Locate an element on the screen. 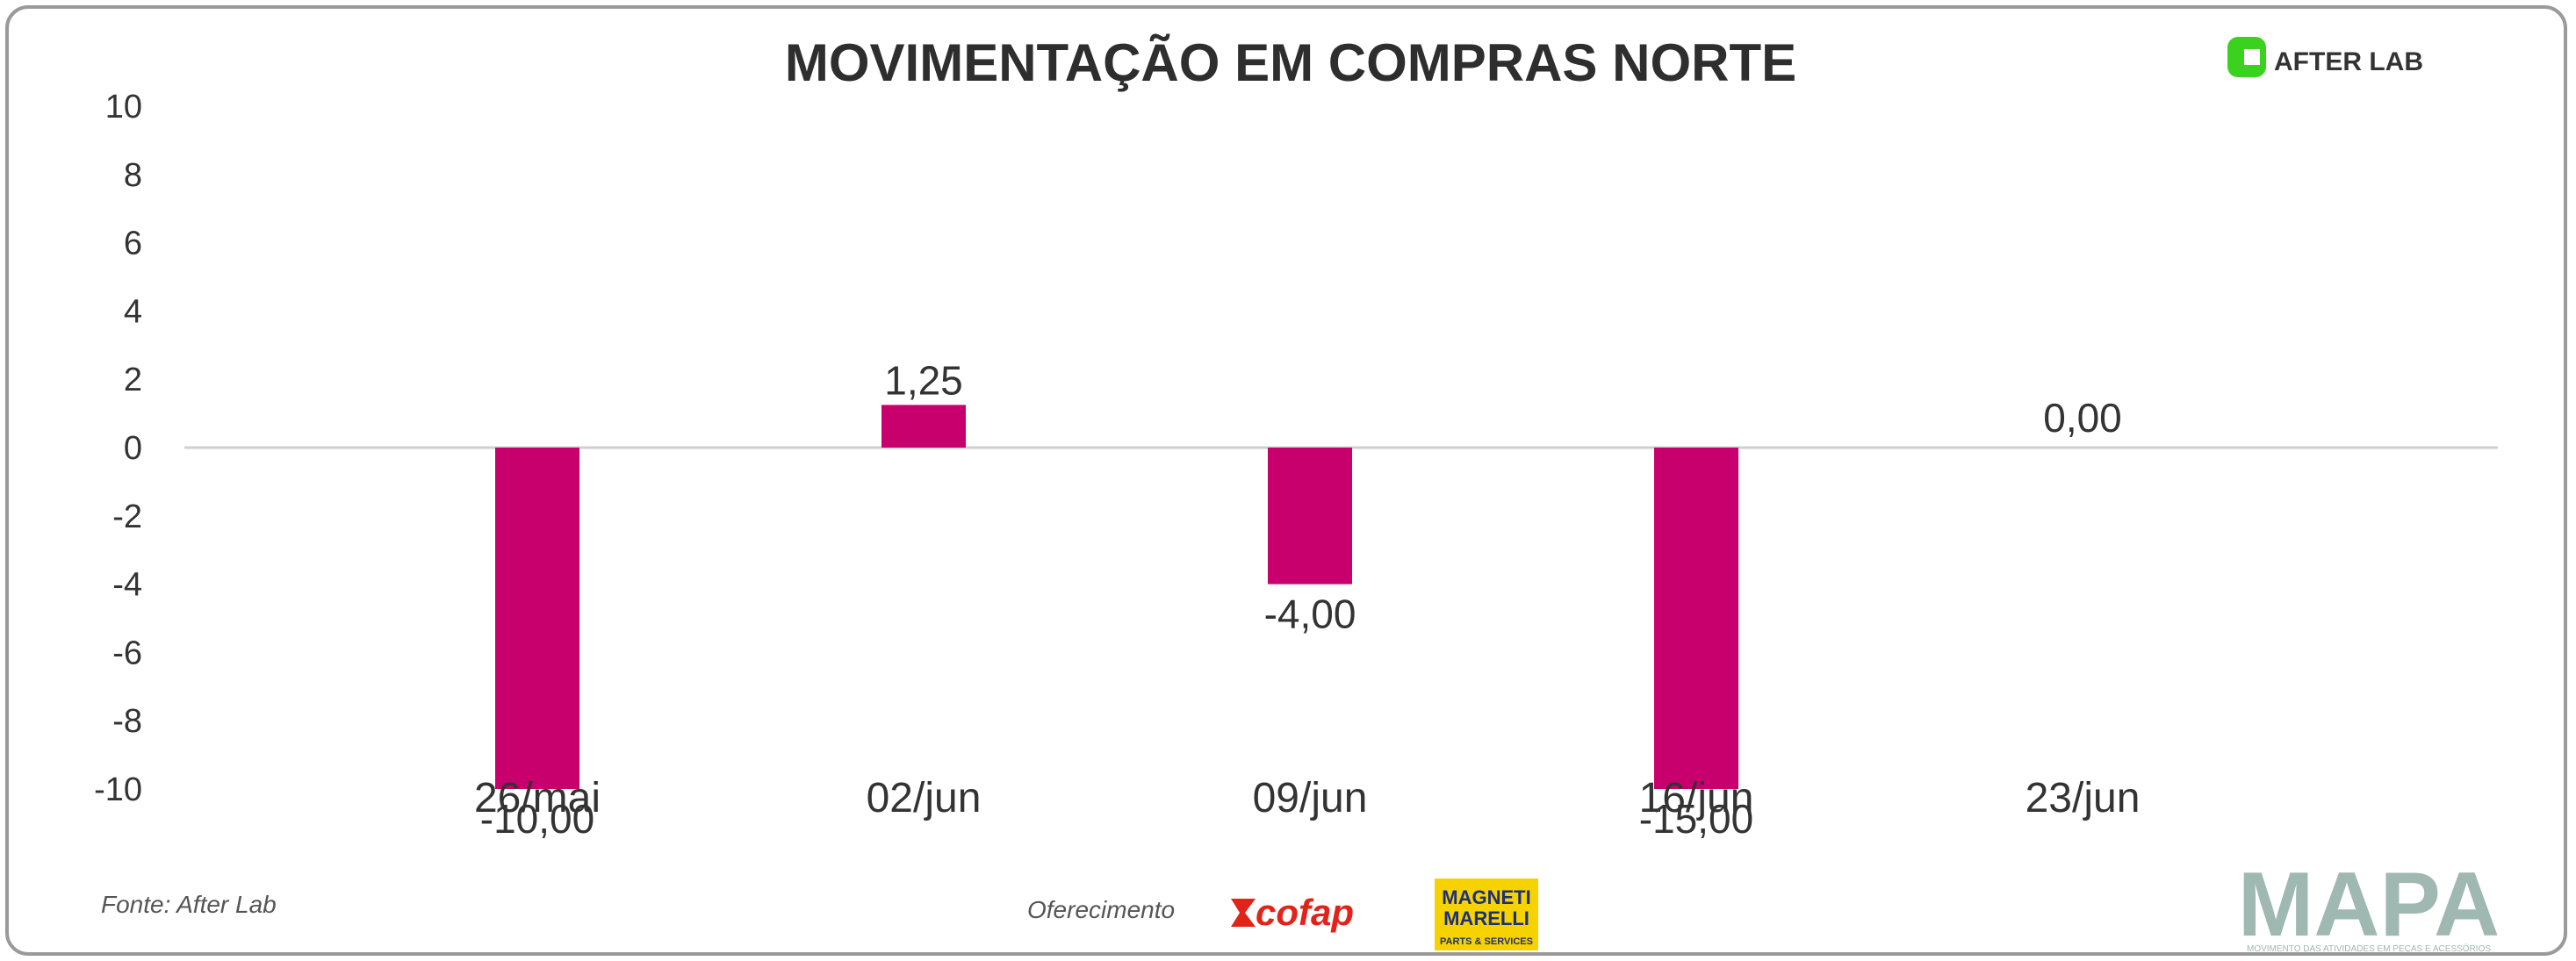 This screenshot has width=2576, height=961. magneti-logo-bg is located at coordinates (1486, 914).